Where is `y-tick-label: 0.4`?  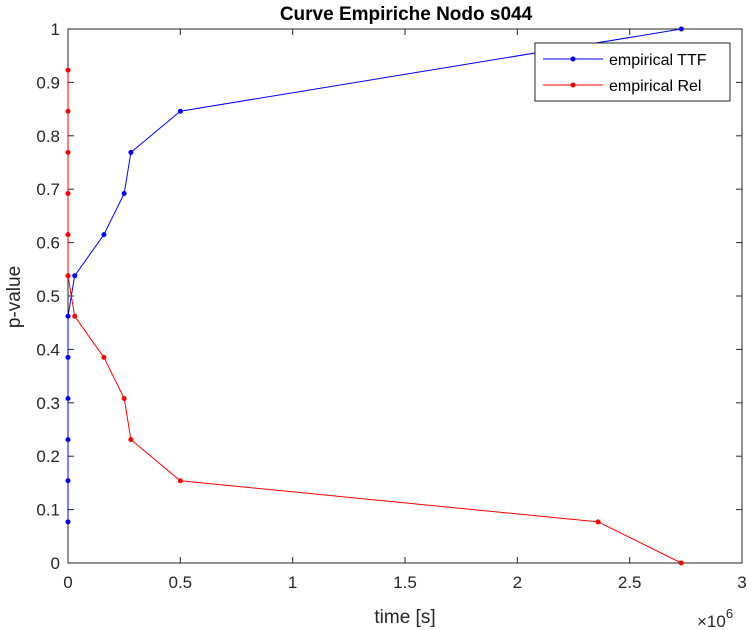 y-tick-label: 0.4 is located at coordinates (48, 349).